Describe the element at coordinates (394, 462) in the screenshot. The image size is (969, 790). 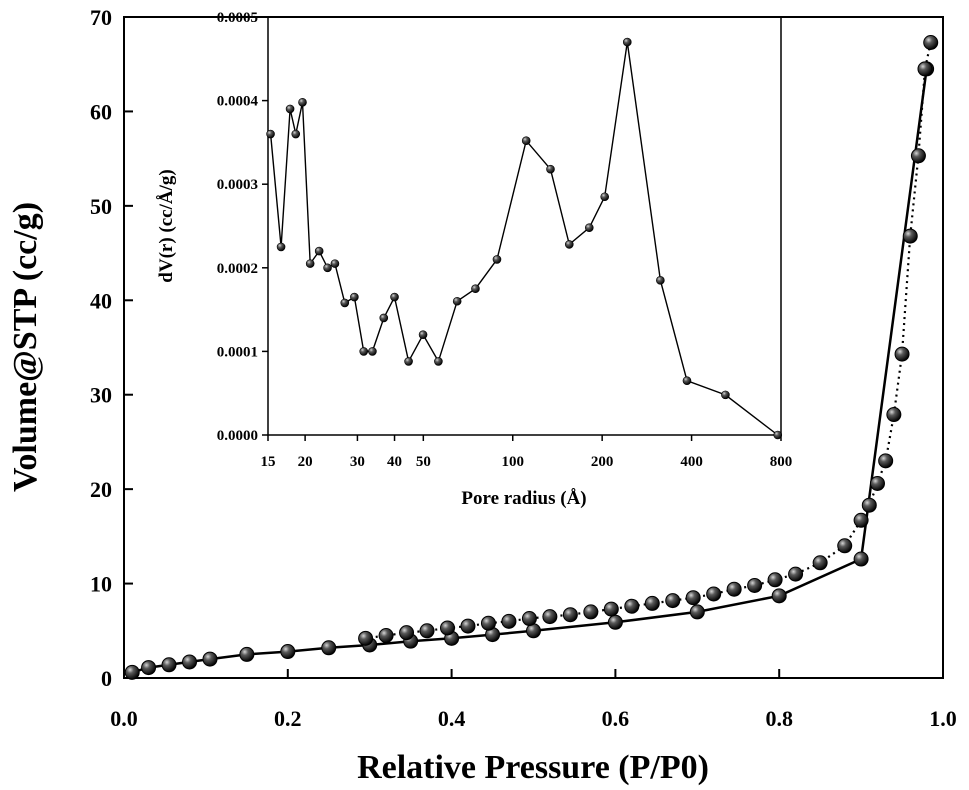
I see `inset-x-tick-label: 40` at that location.